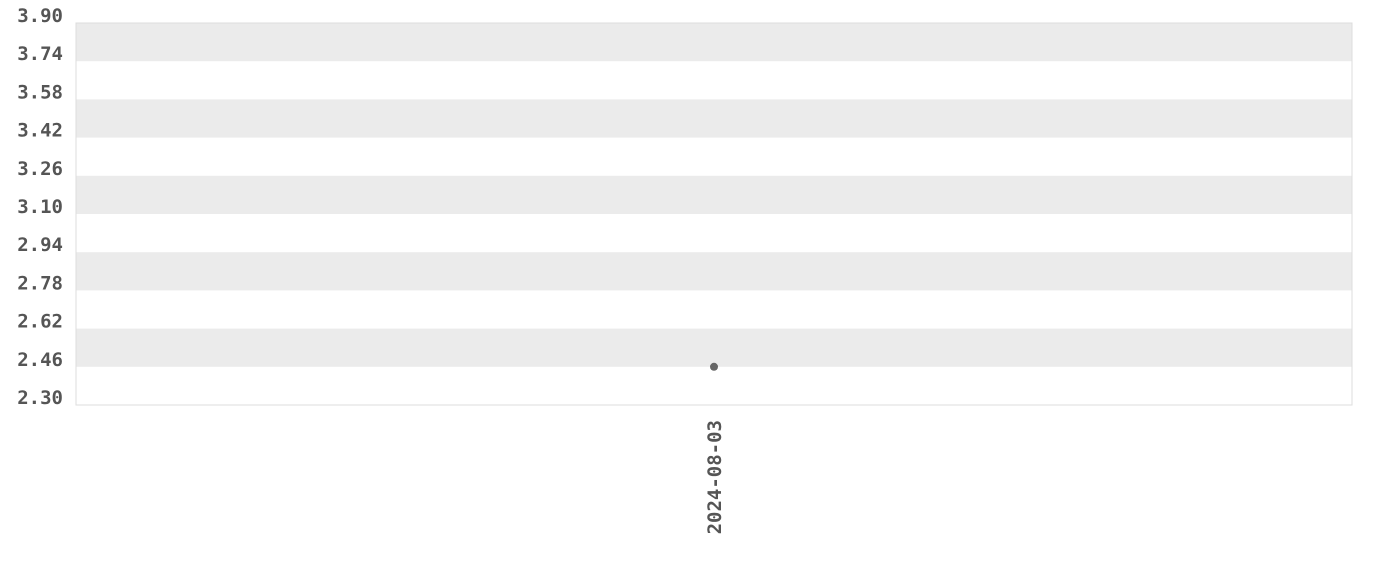 The width and height of the screenshot is (1380, 585). Describe the element at coordinates (40, 283) in the screenshot. I see `y-tick-label: 2.78` at that location.